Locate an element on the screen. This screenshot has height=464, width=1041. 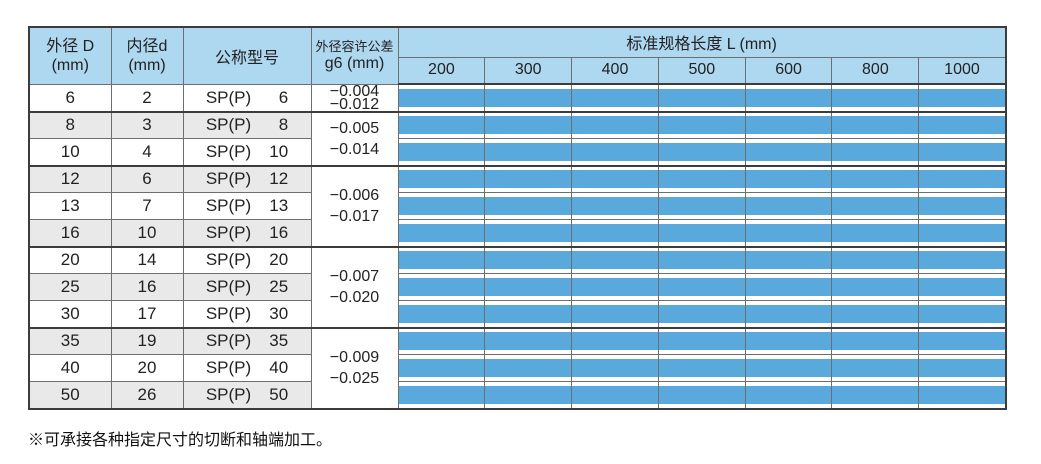
tolerance-value: −0.025 is located at coordinates (354, 378).